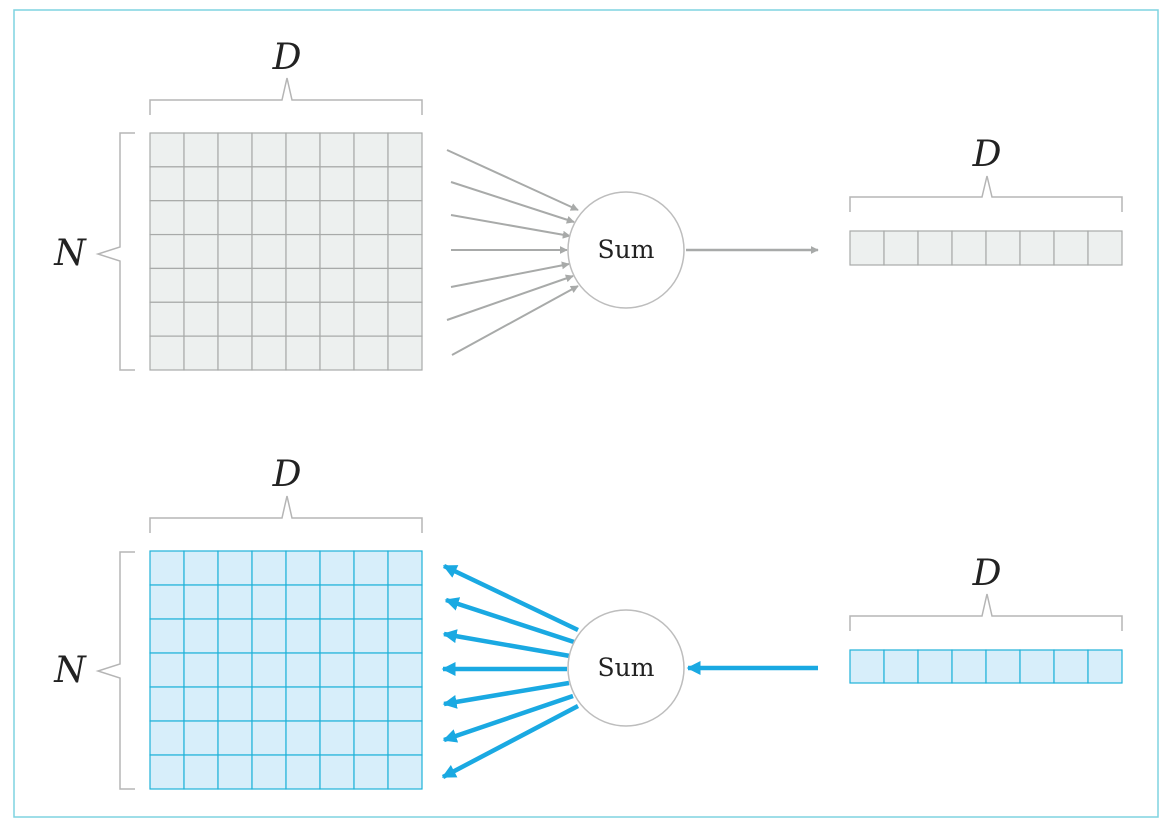  I want to click on backward-sum-label: Sum, so click(626, 667).